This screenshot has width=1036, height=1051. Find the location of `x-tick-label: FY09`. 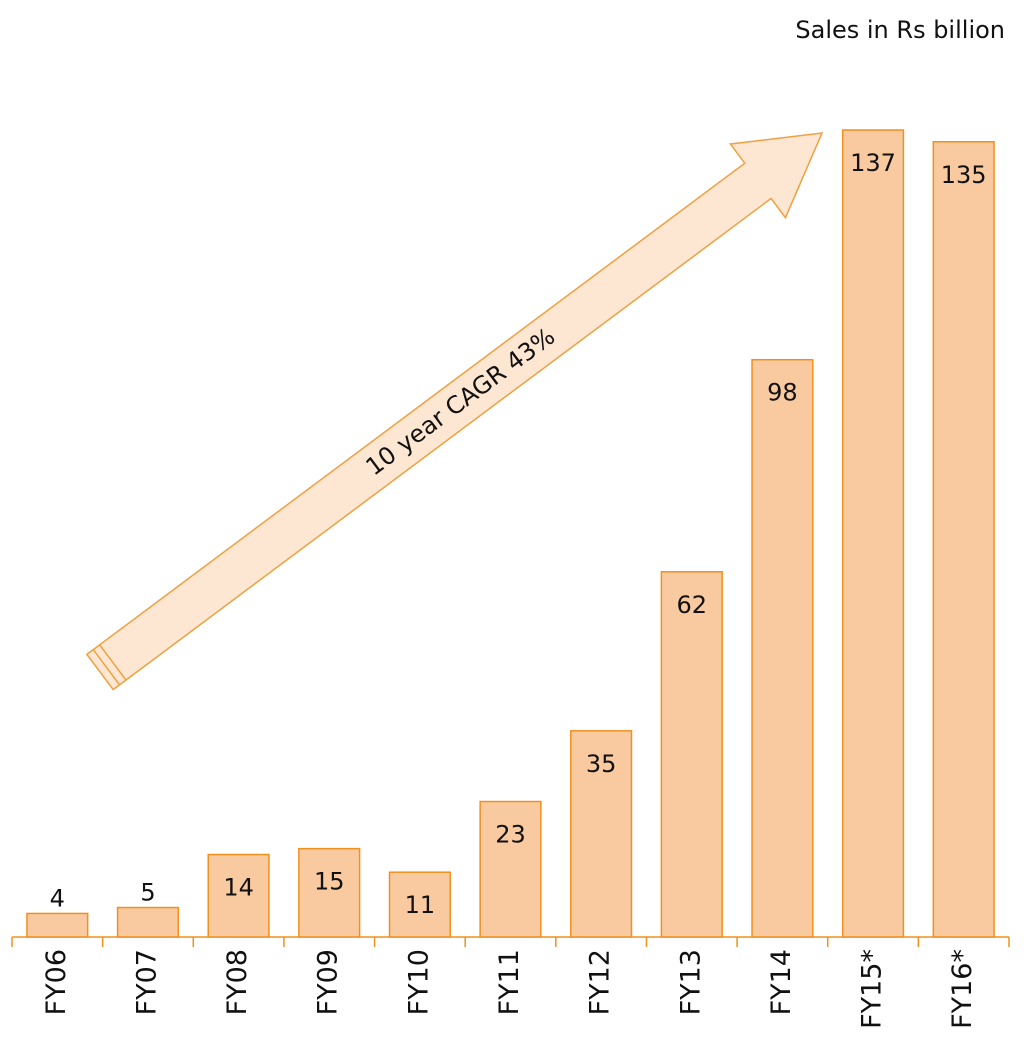

x-tick-label: FY09 is located at coordinates (328, 982).